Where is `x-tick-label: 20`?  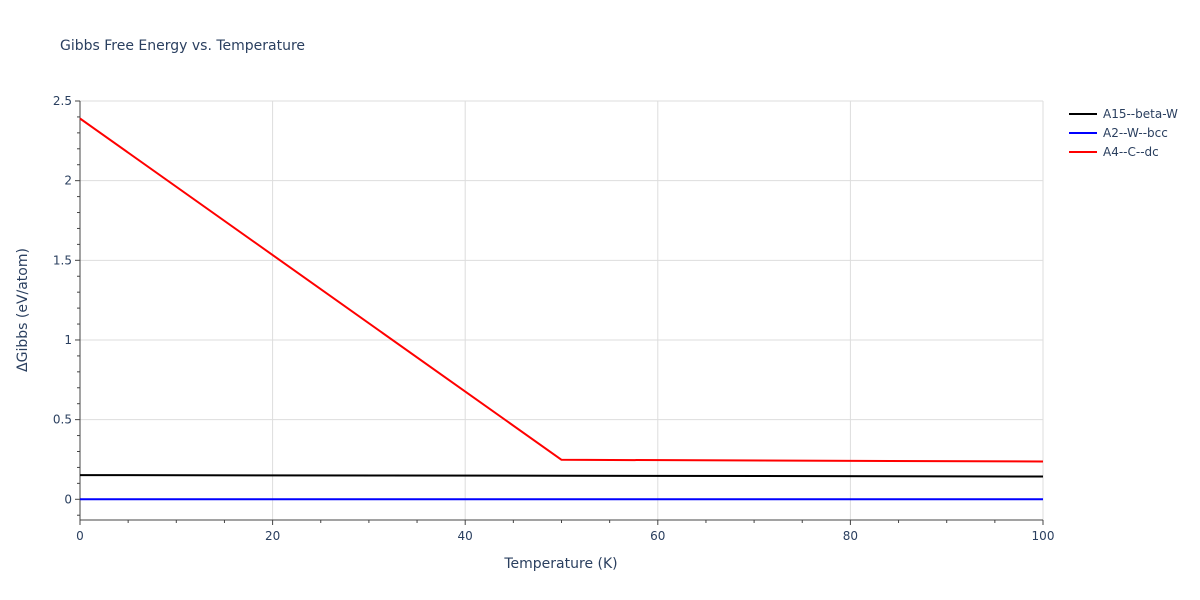
x-tick-label: 20 is located at coordinates (272, 536).